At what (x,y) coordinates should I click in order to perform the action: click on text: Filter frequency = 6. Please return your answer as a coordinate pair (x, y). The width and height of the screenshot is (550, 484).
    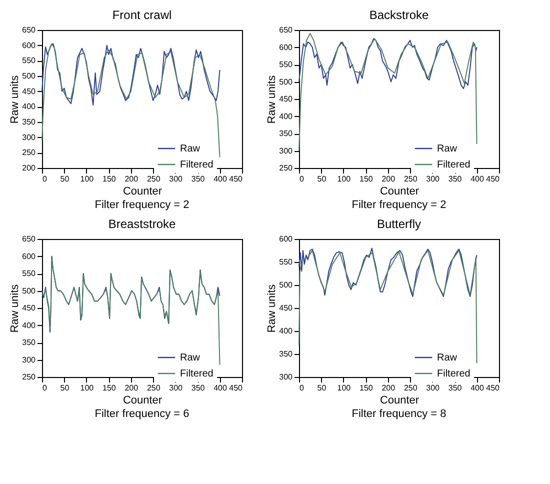
    Looking at the image, I should click on (142, 414).